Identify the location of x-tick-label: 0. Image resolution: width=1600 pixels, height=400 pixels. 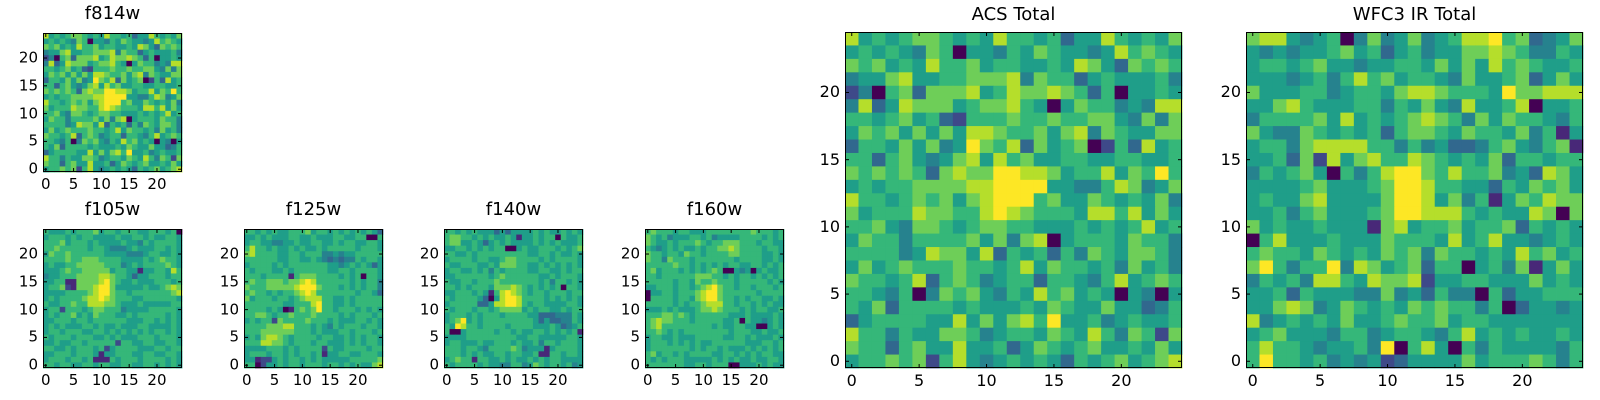
(851, 380).